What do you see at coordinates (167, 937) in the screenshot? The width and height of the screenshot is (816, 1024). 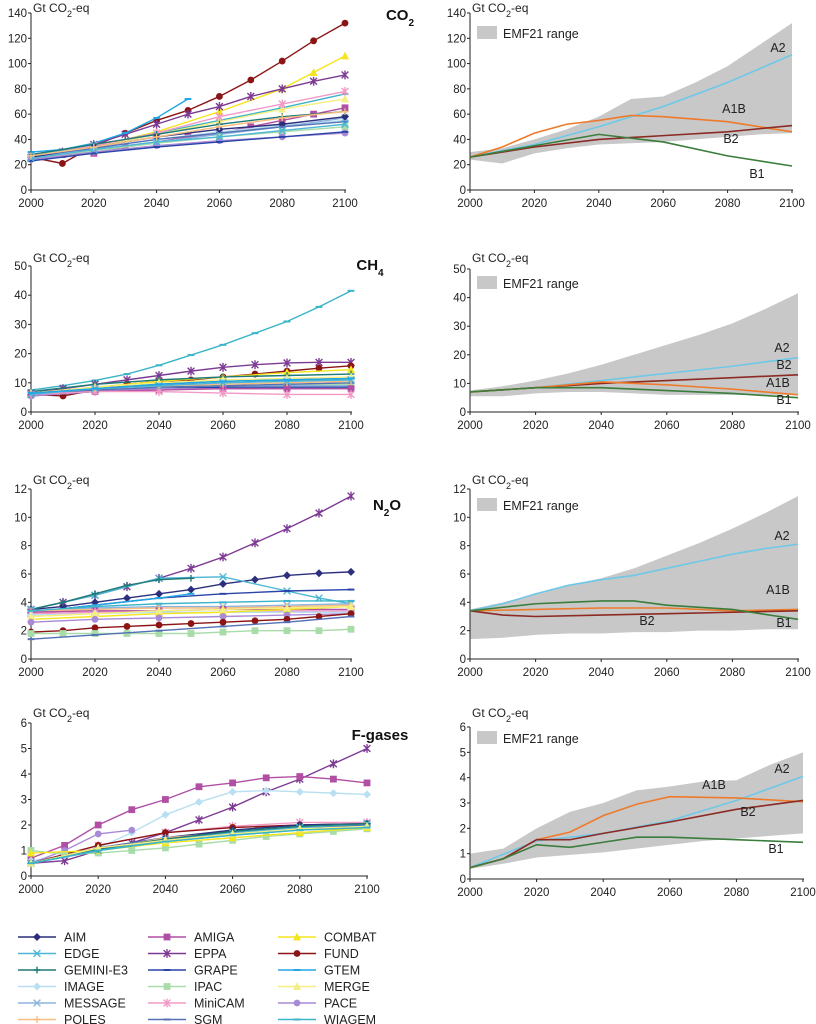 I see `data-point-legend-AMIGA` at bounding box center [167, 937].